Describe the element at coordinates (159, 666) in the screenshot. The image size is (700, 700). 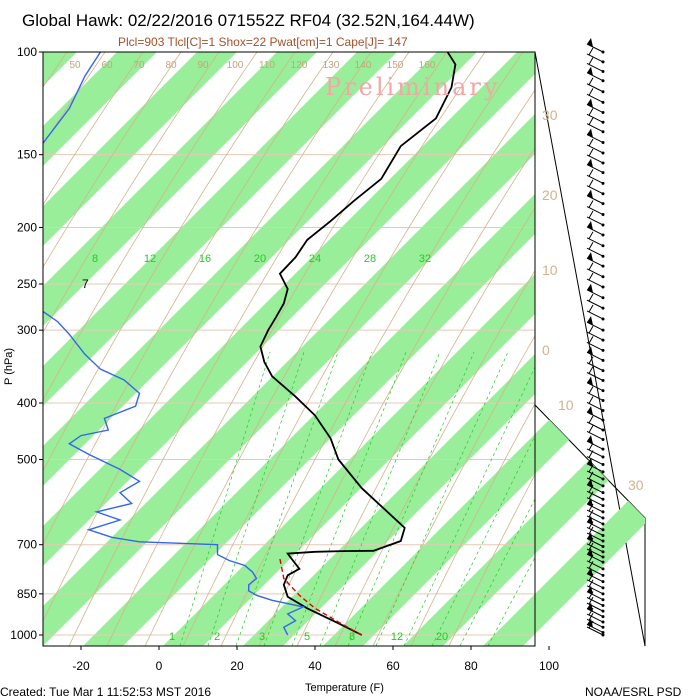
I see `x-tick-label: 0` at that location.